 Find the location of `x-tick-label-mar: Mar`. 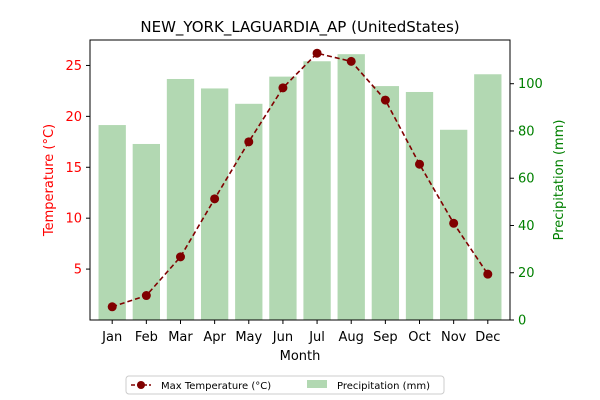

x-tick-label-mar: Mar is located at coordinates (180, 337).